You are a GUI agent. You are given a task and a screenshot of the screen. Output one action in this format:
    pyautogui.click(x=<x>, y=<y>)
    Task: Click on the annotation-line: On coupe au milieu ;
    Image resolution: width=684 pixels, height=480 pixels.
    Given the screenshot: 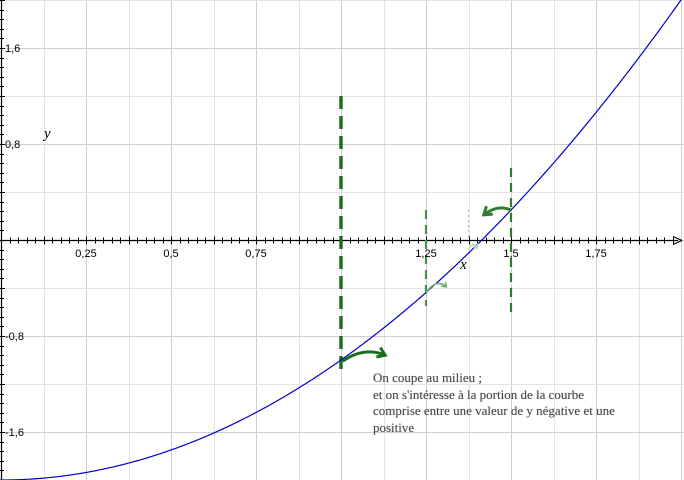 What is the action you would take?
    pyautogui.click(x=428, y=377)
    